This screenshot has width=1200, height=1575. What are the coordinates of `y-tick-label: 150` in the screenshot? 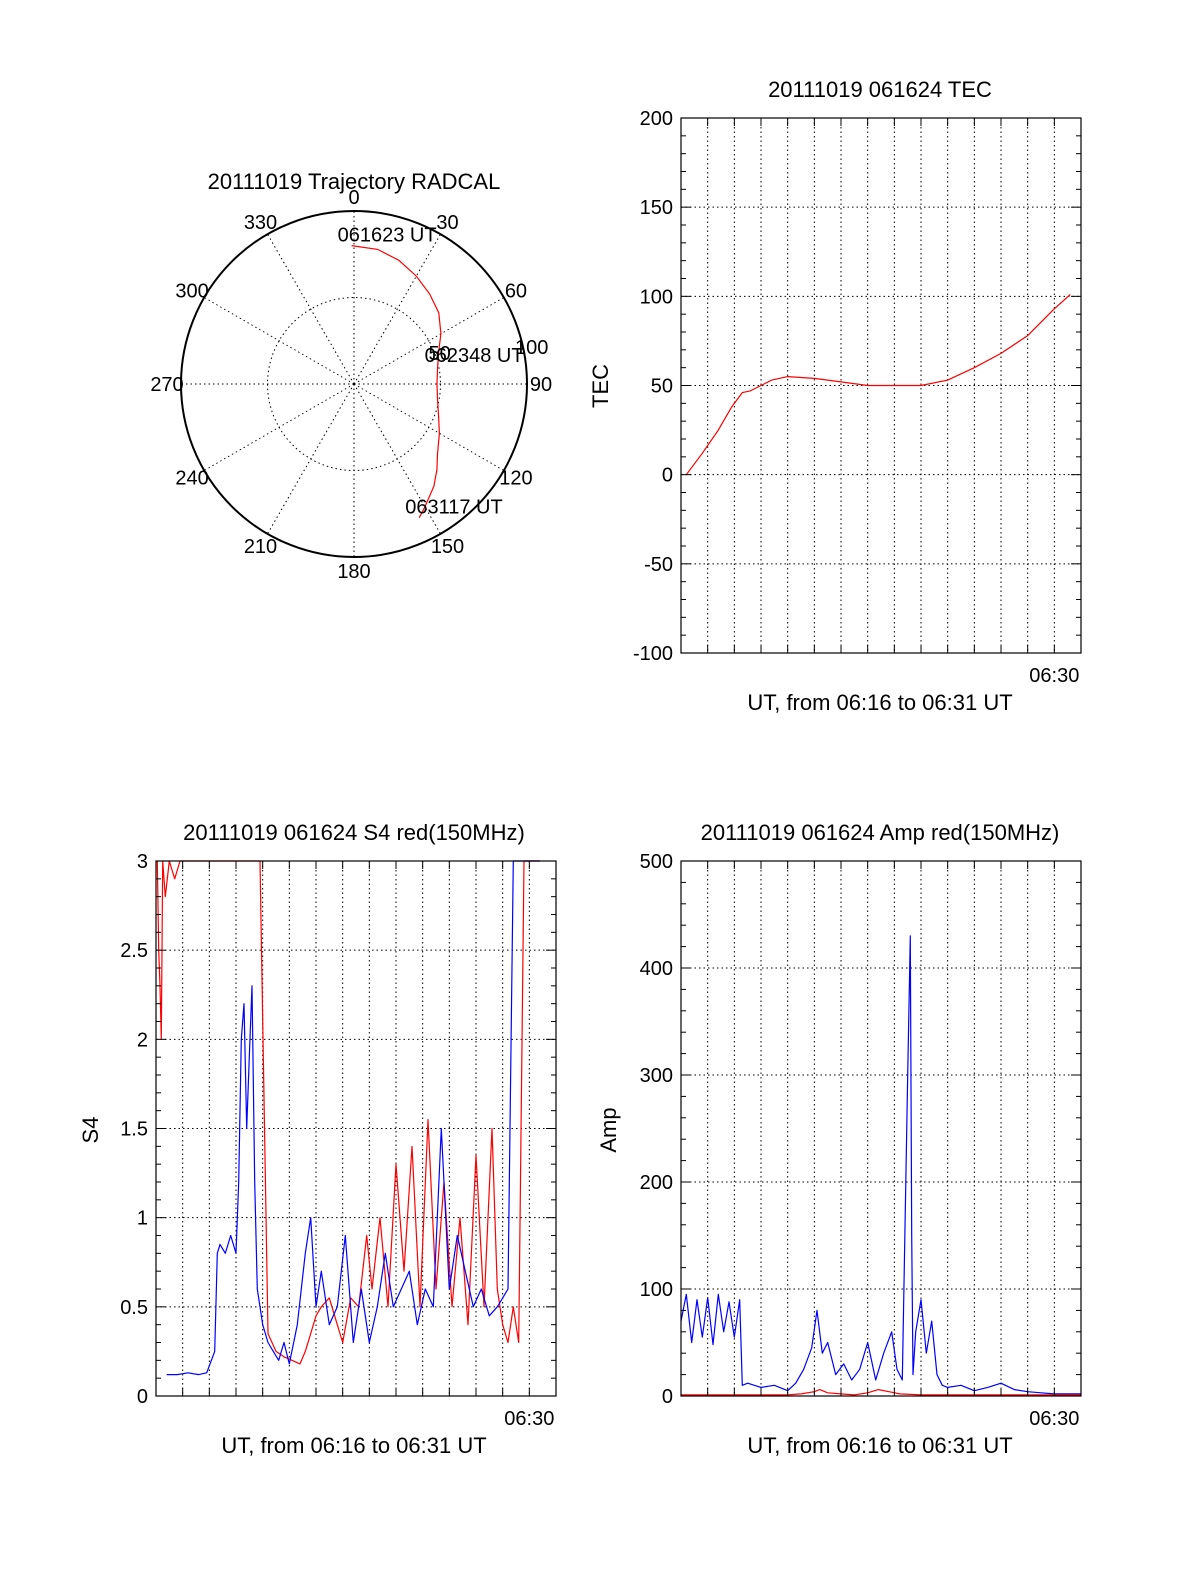 It's located at (656, 208).